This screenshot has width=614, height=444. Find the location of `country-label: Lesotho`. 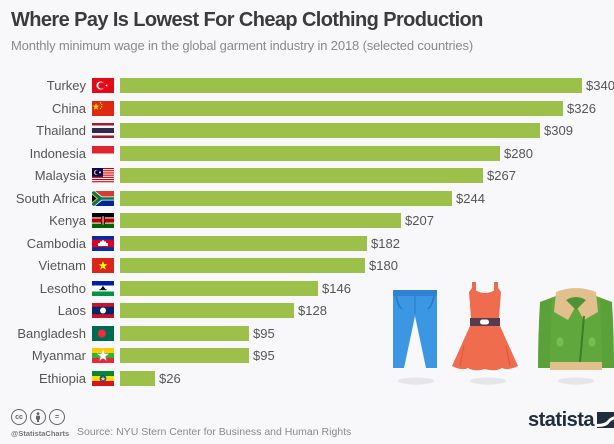

country-label: Lesotho is located at coordinates (62, 288).